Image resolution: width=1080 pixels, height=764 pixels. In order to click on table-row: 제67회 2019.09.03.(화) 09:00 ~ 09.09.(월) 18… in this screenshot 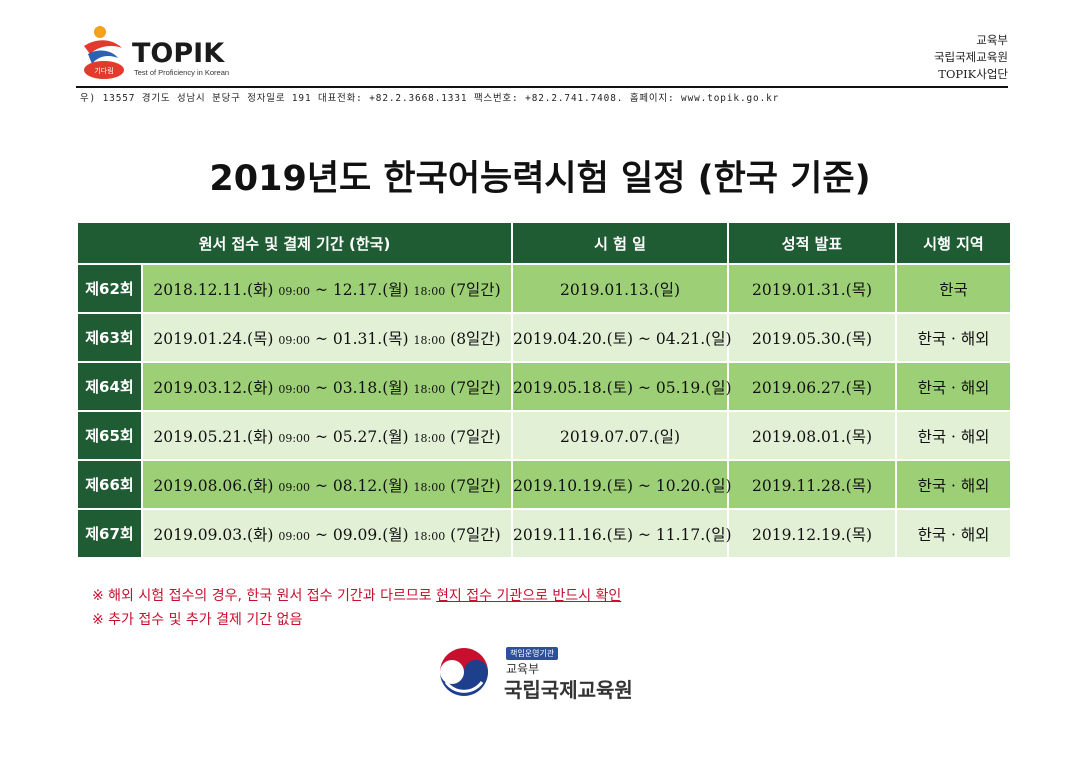, I will do `click(544, 532)`.